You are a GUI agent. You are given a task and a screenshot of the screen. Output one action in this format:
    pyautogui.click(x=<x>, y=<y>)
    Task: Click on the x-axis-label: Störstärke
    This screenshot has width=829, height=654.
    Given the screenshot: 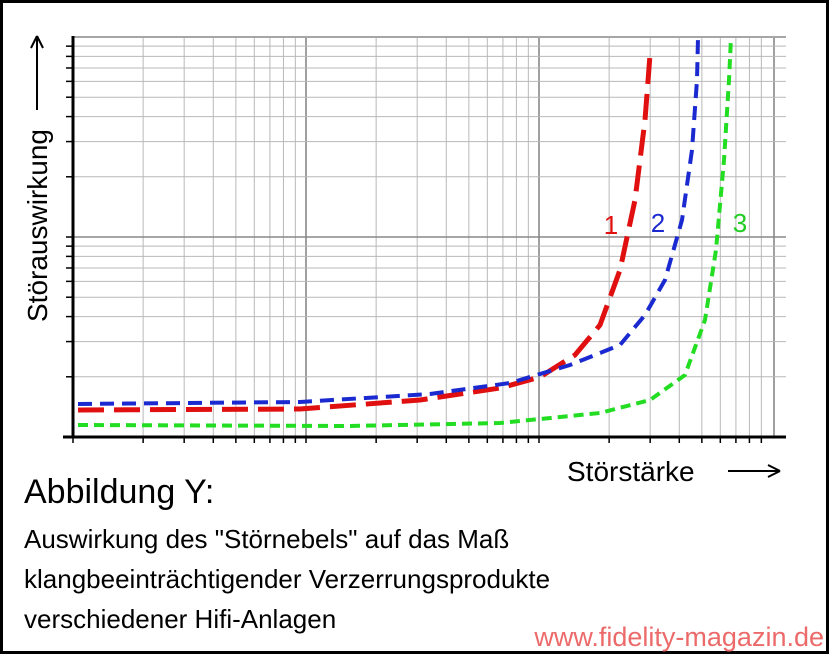 What is the action you would take?
    pyautogui.click(x=631, y=471)
    